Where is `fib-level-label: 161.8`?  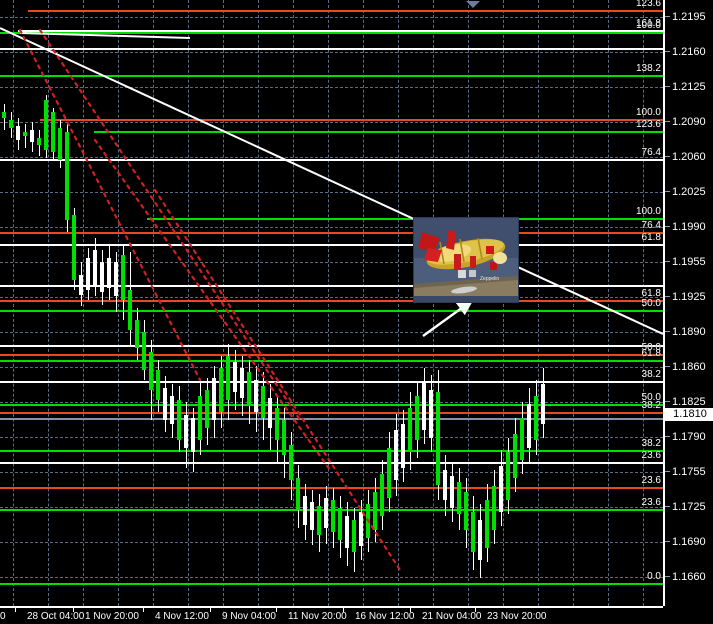
fib-level-label: 161.8 is located at coordinates (648, 23).